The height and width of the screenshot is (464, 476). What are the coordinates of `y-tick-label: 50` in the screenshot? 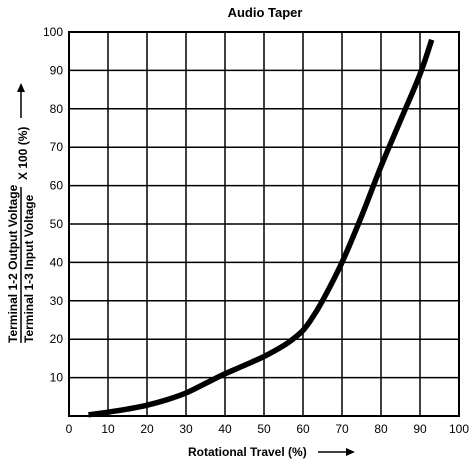 It's located at (57, 224).